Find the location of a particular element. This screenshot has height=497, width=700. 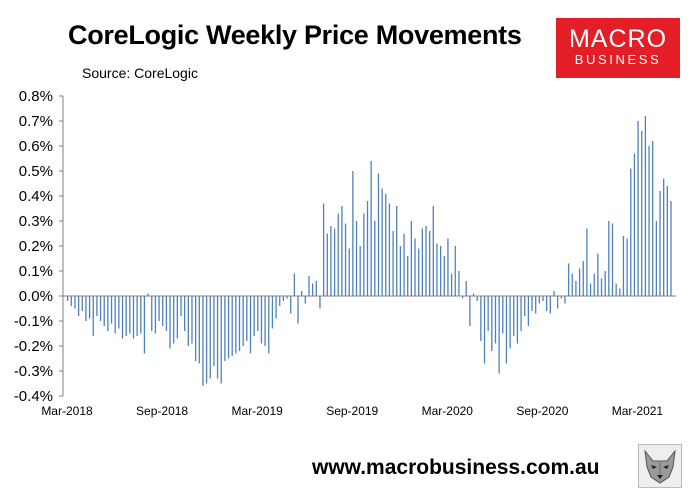

y-tick-label: 0.3% is located at coordinates (36, 221).